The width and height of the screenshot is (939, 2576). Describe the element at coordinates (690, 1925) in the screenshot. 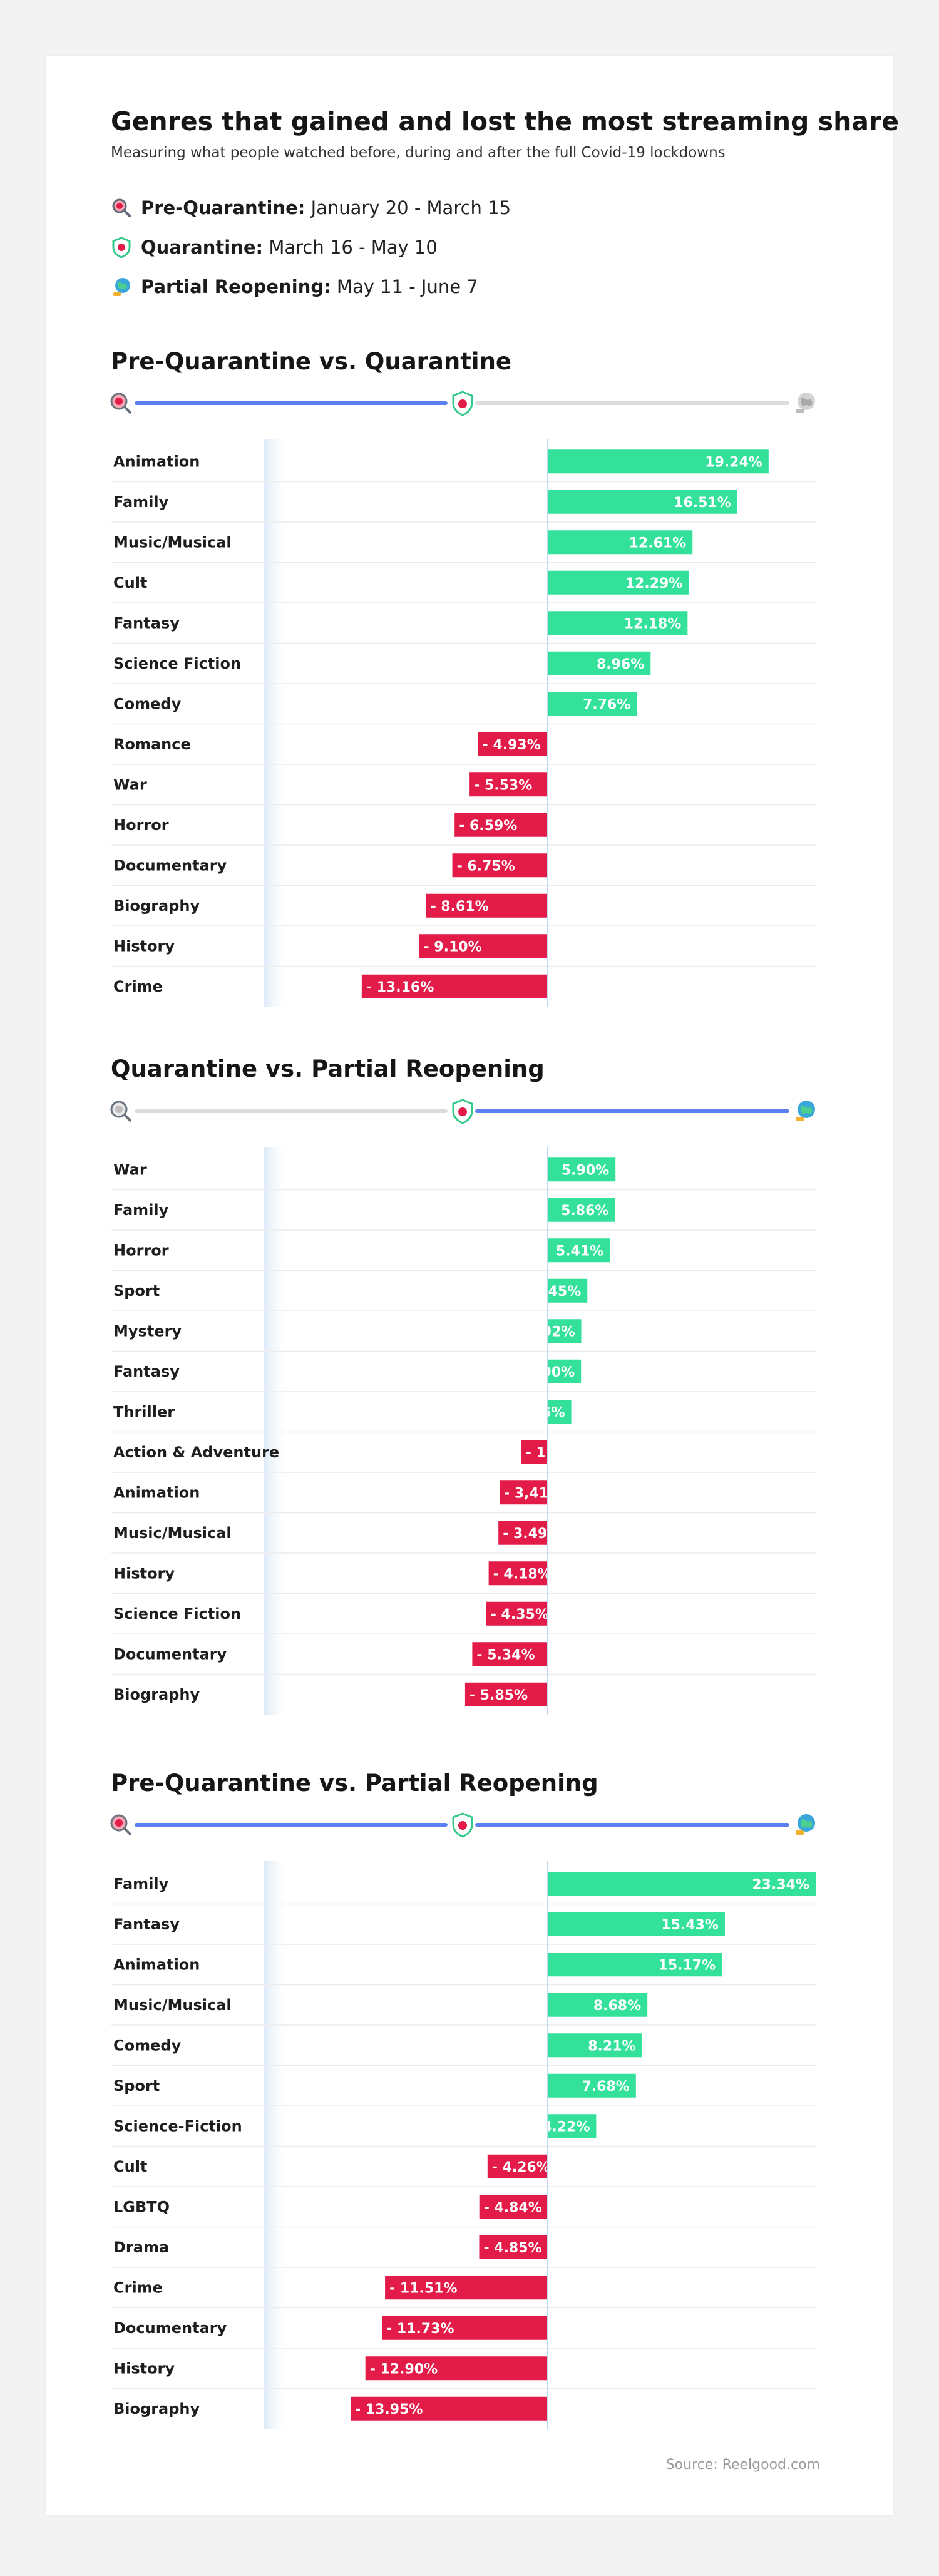

I see `value-label: 15.43%` at that location.